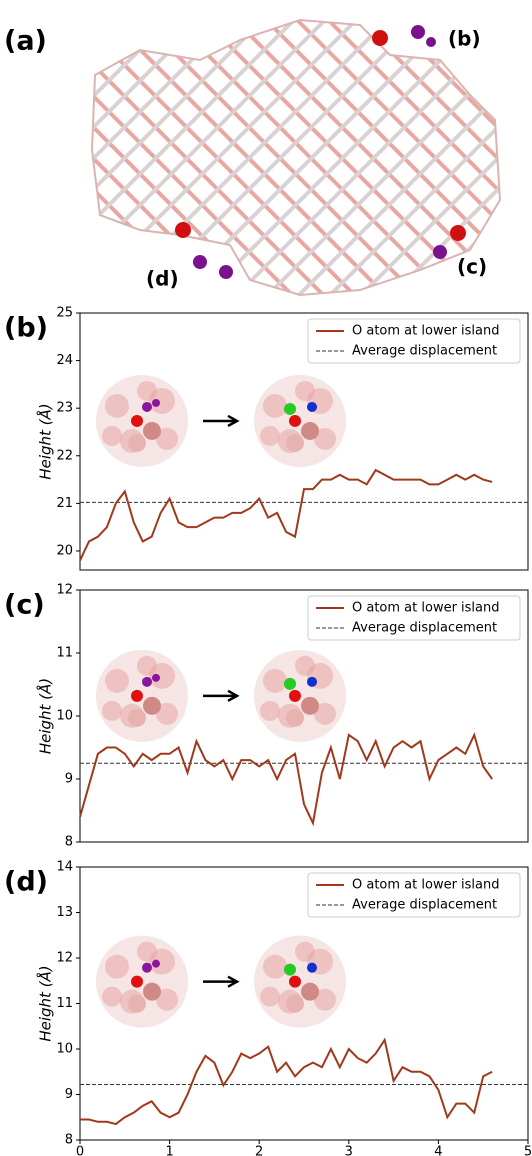  I want to click on y-tick-label: 24, so click(64, 360).